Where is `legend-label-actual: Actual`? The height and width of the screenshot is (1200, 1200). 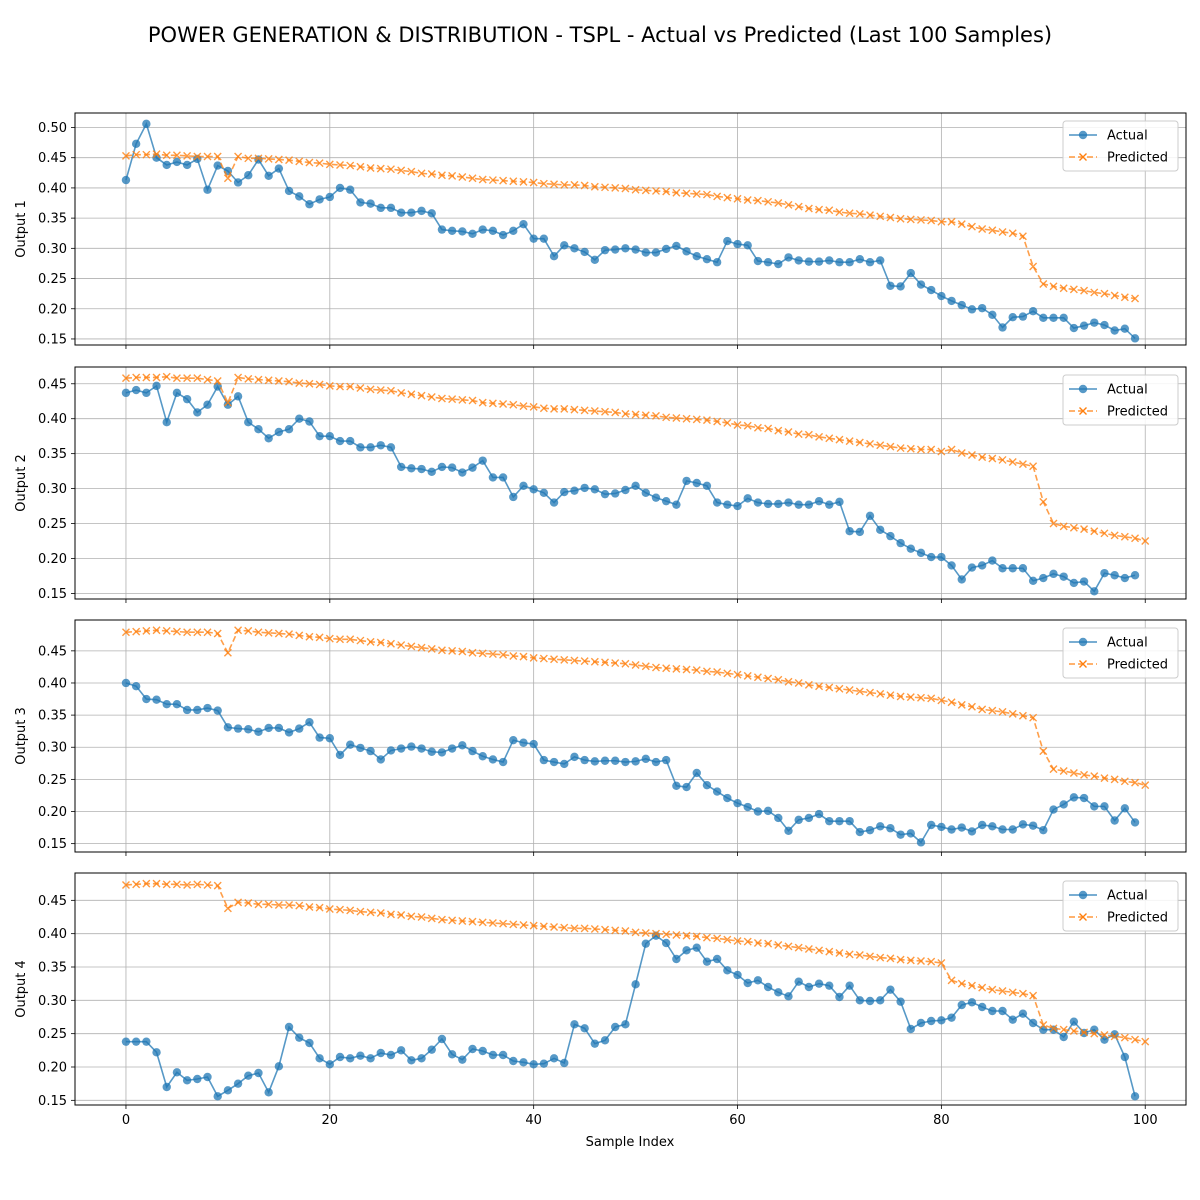
legend-label-actual: Actual is located at coordinates (1127, 136).